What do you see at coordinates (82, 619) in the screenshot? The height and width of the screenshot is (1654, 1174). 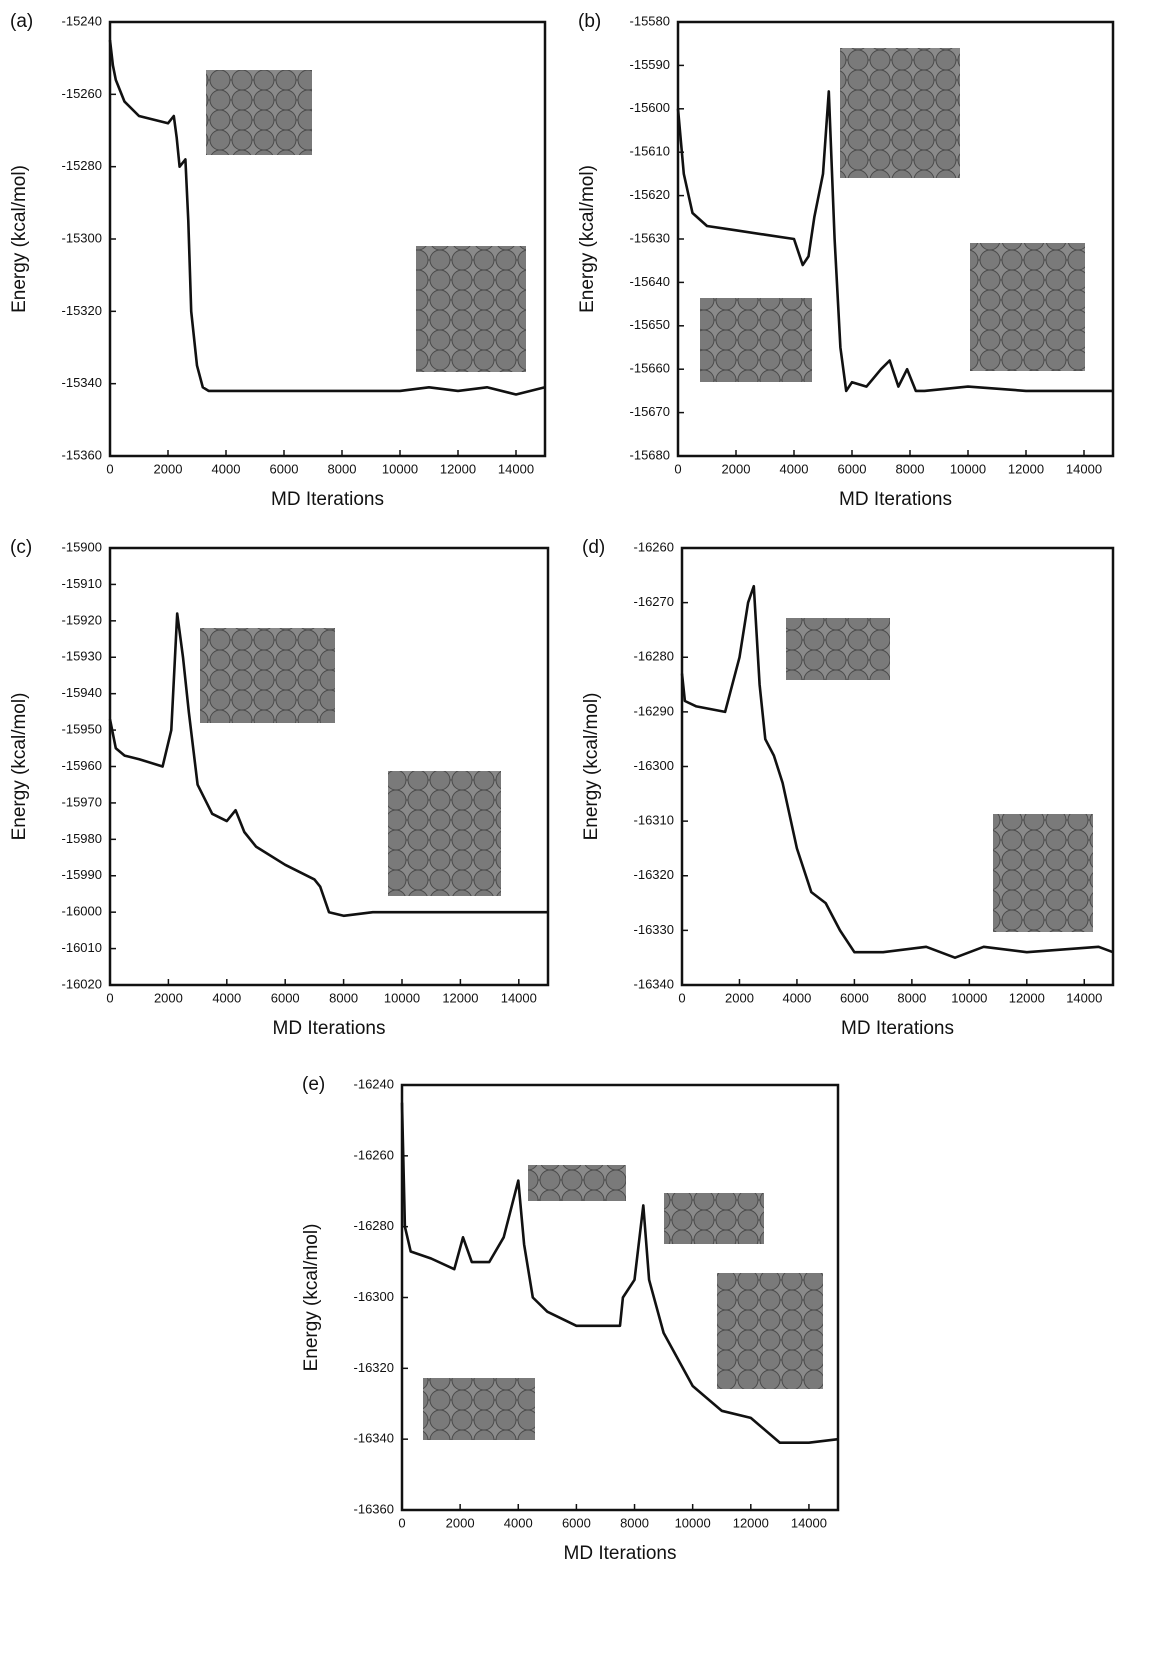 I see `y-tick-label: -15920` at bounding box center [82, 619].